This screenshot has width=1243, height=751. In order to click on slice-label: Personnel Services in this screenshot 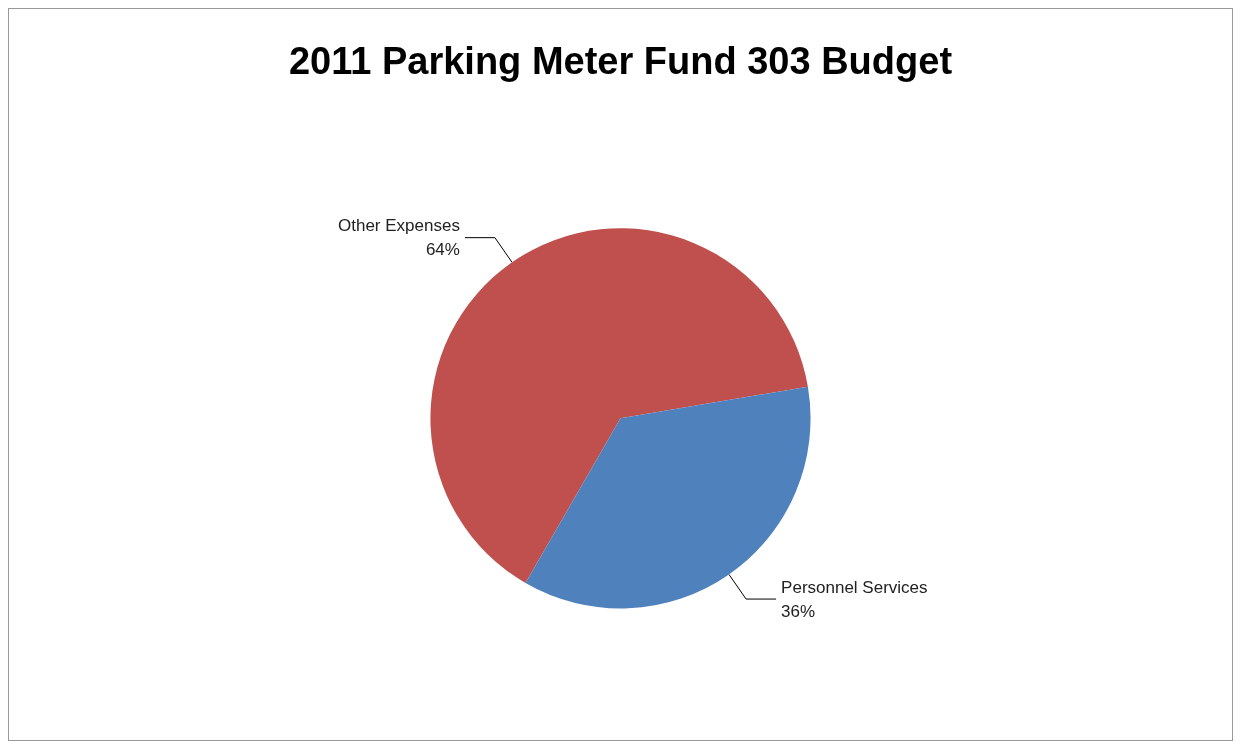, I will do `click(854, 587)`.